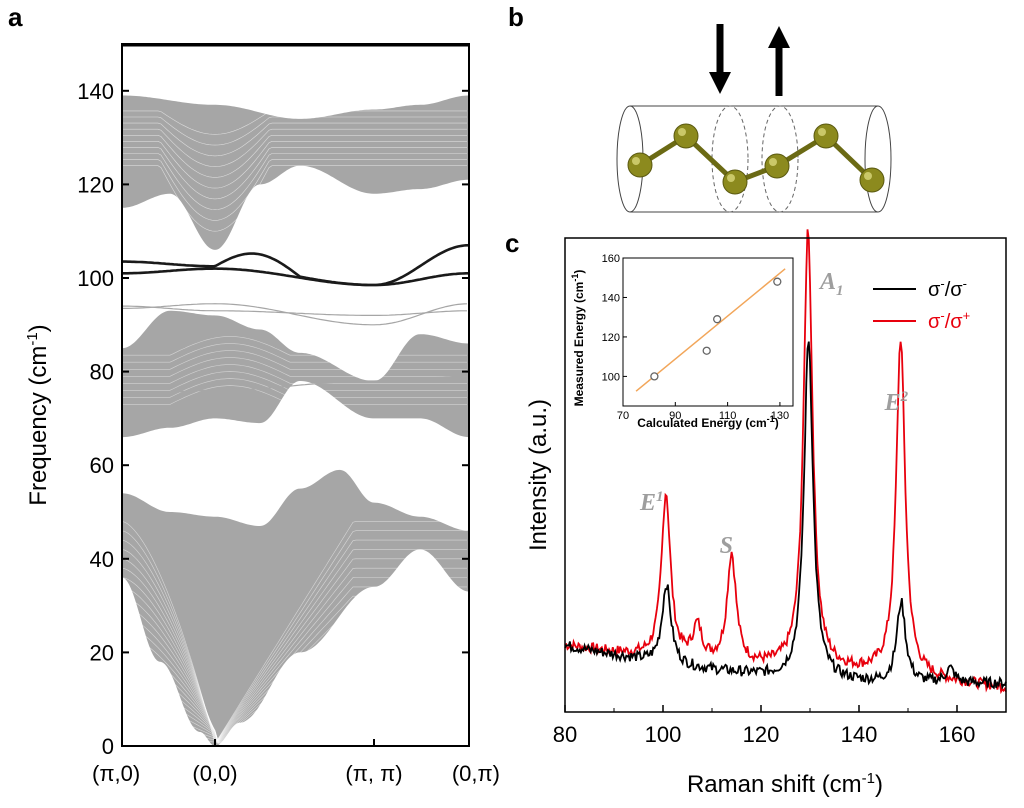  What do you see at coordinates (214, 773) in the screenshot?
I see `x-tick-label-a: (0,0)` at bounding box center [214, 773].